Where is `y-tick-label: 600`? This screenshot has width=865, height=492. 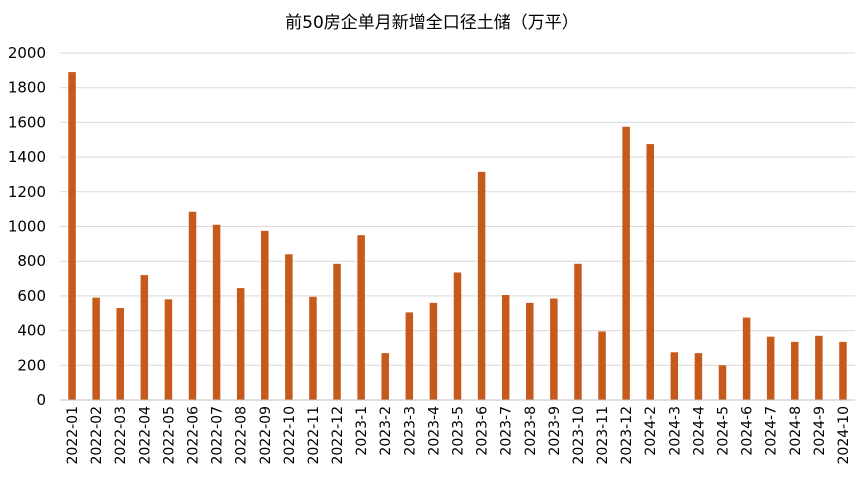 y-tick-label: 600 is located at coordinates (31, 296).